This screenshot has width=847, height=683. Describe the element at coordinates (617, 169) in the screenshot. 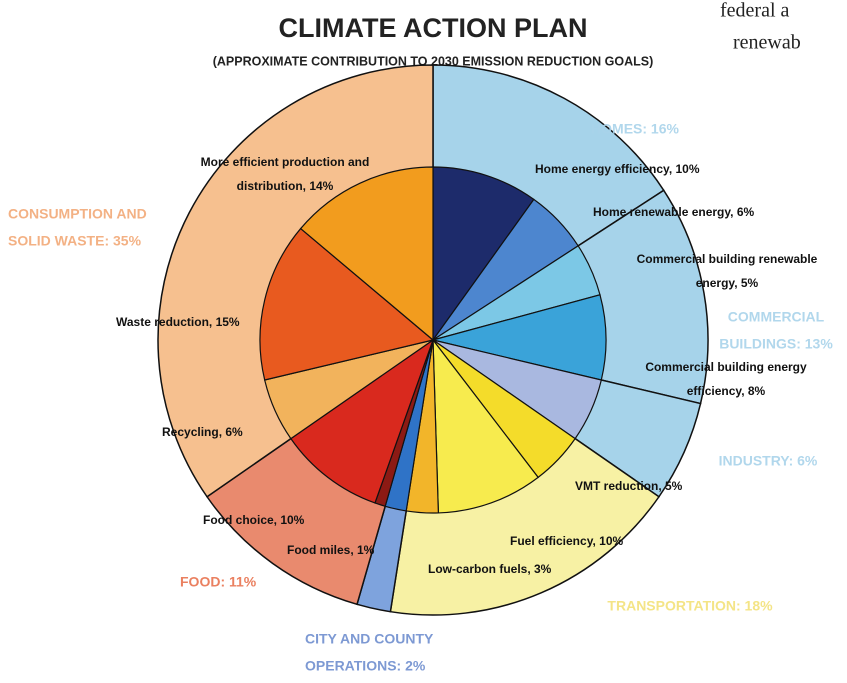

I see `slice-label: Home energy efficiency, 10%` at that location.